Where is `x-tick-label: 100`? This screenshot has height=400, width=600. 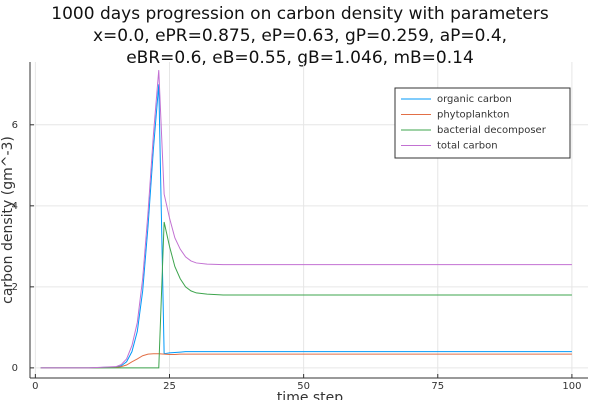 x-tick-label: 100 is located at coordinates (571, 386).